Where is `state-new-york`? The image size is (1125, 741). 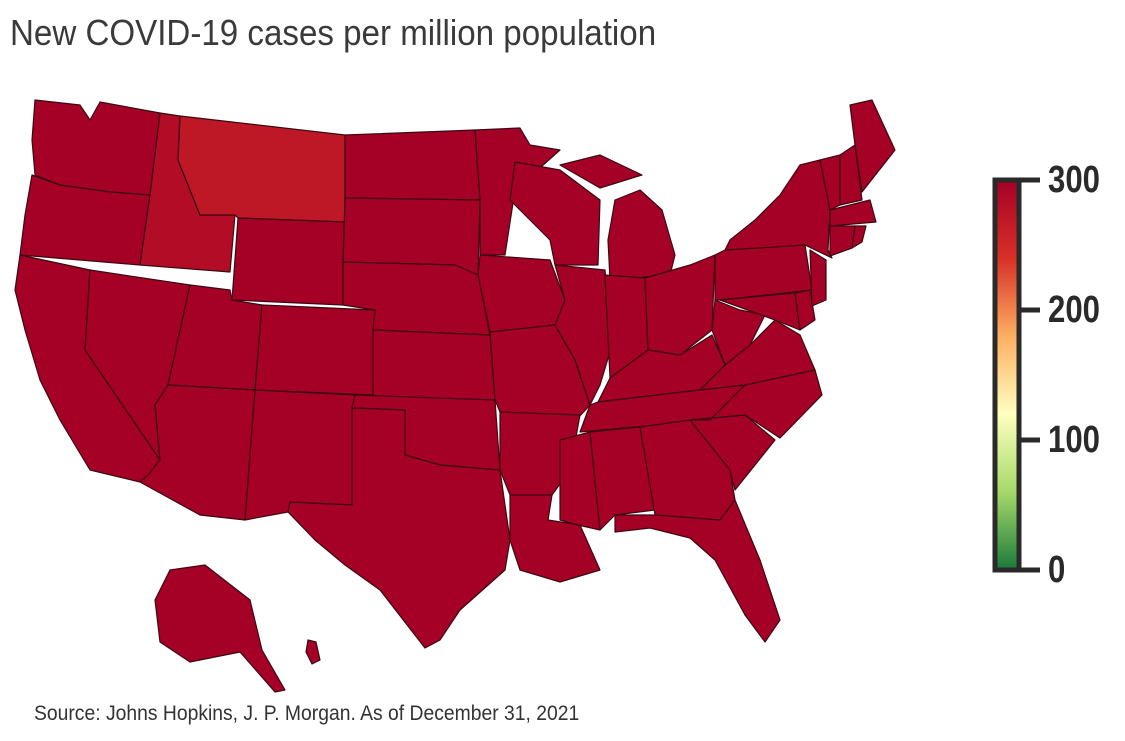 state-new-york is located at coordinates (778, 209).